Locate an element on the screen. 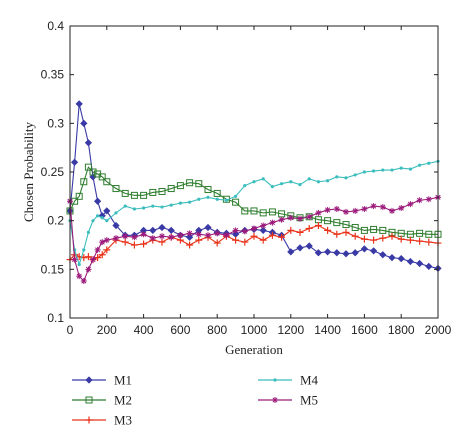 The height and width of the screenshot is (440, 474). x-tick-label: 1000 is located at coordinates (254, 330).